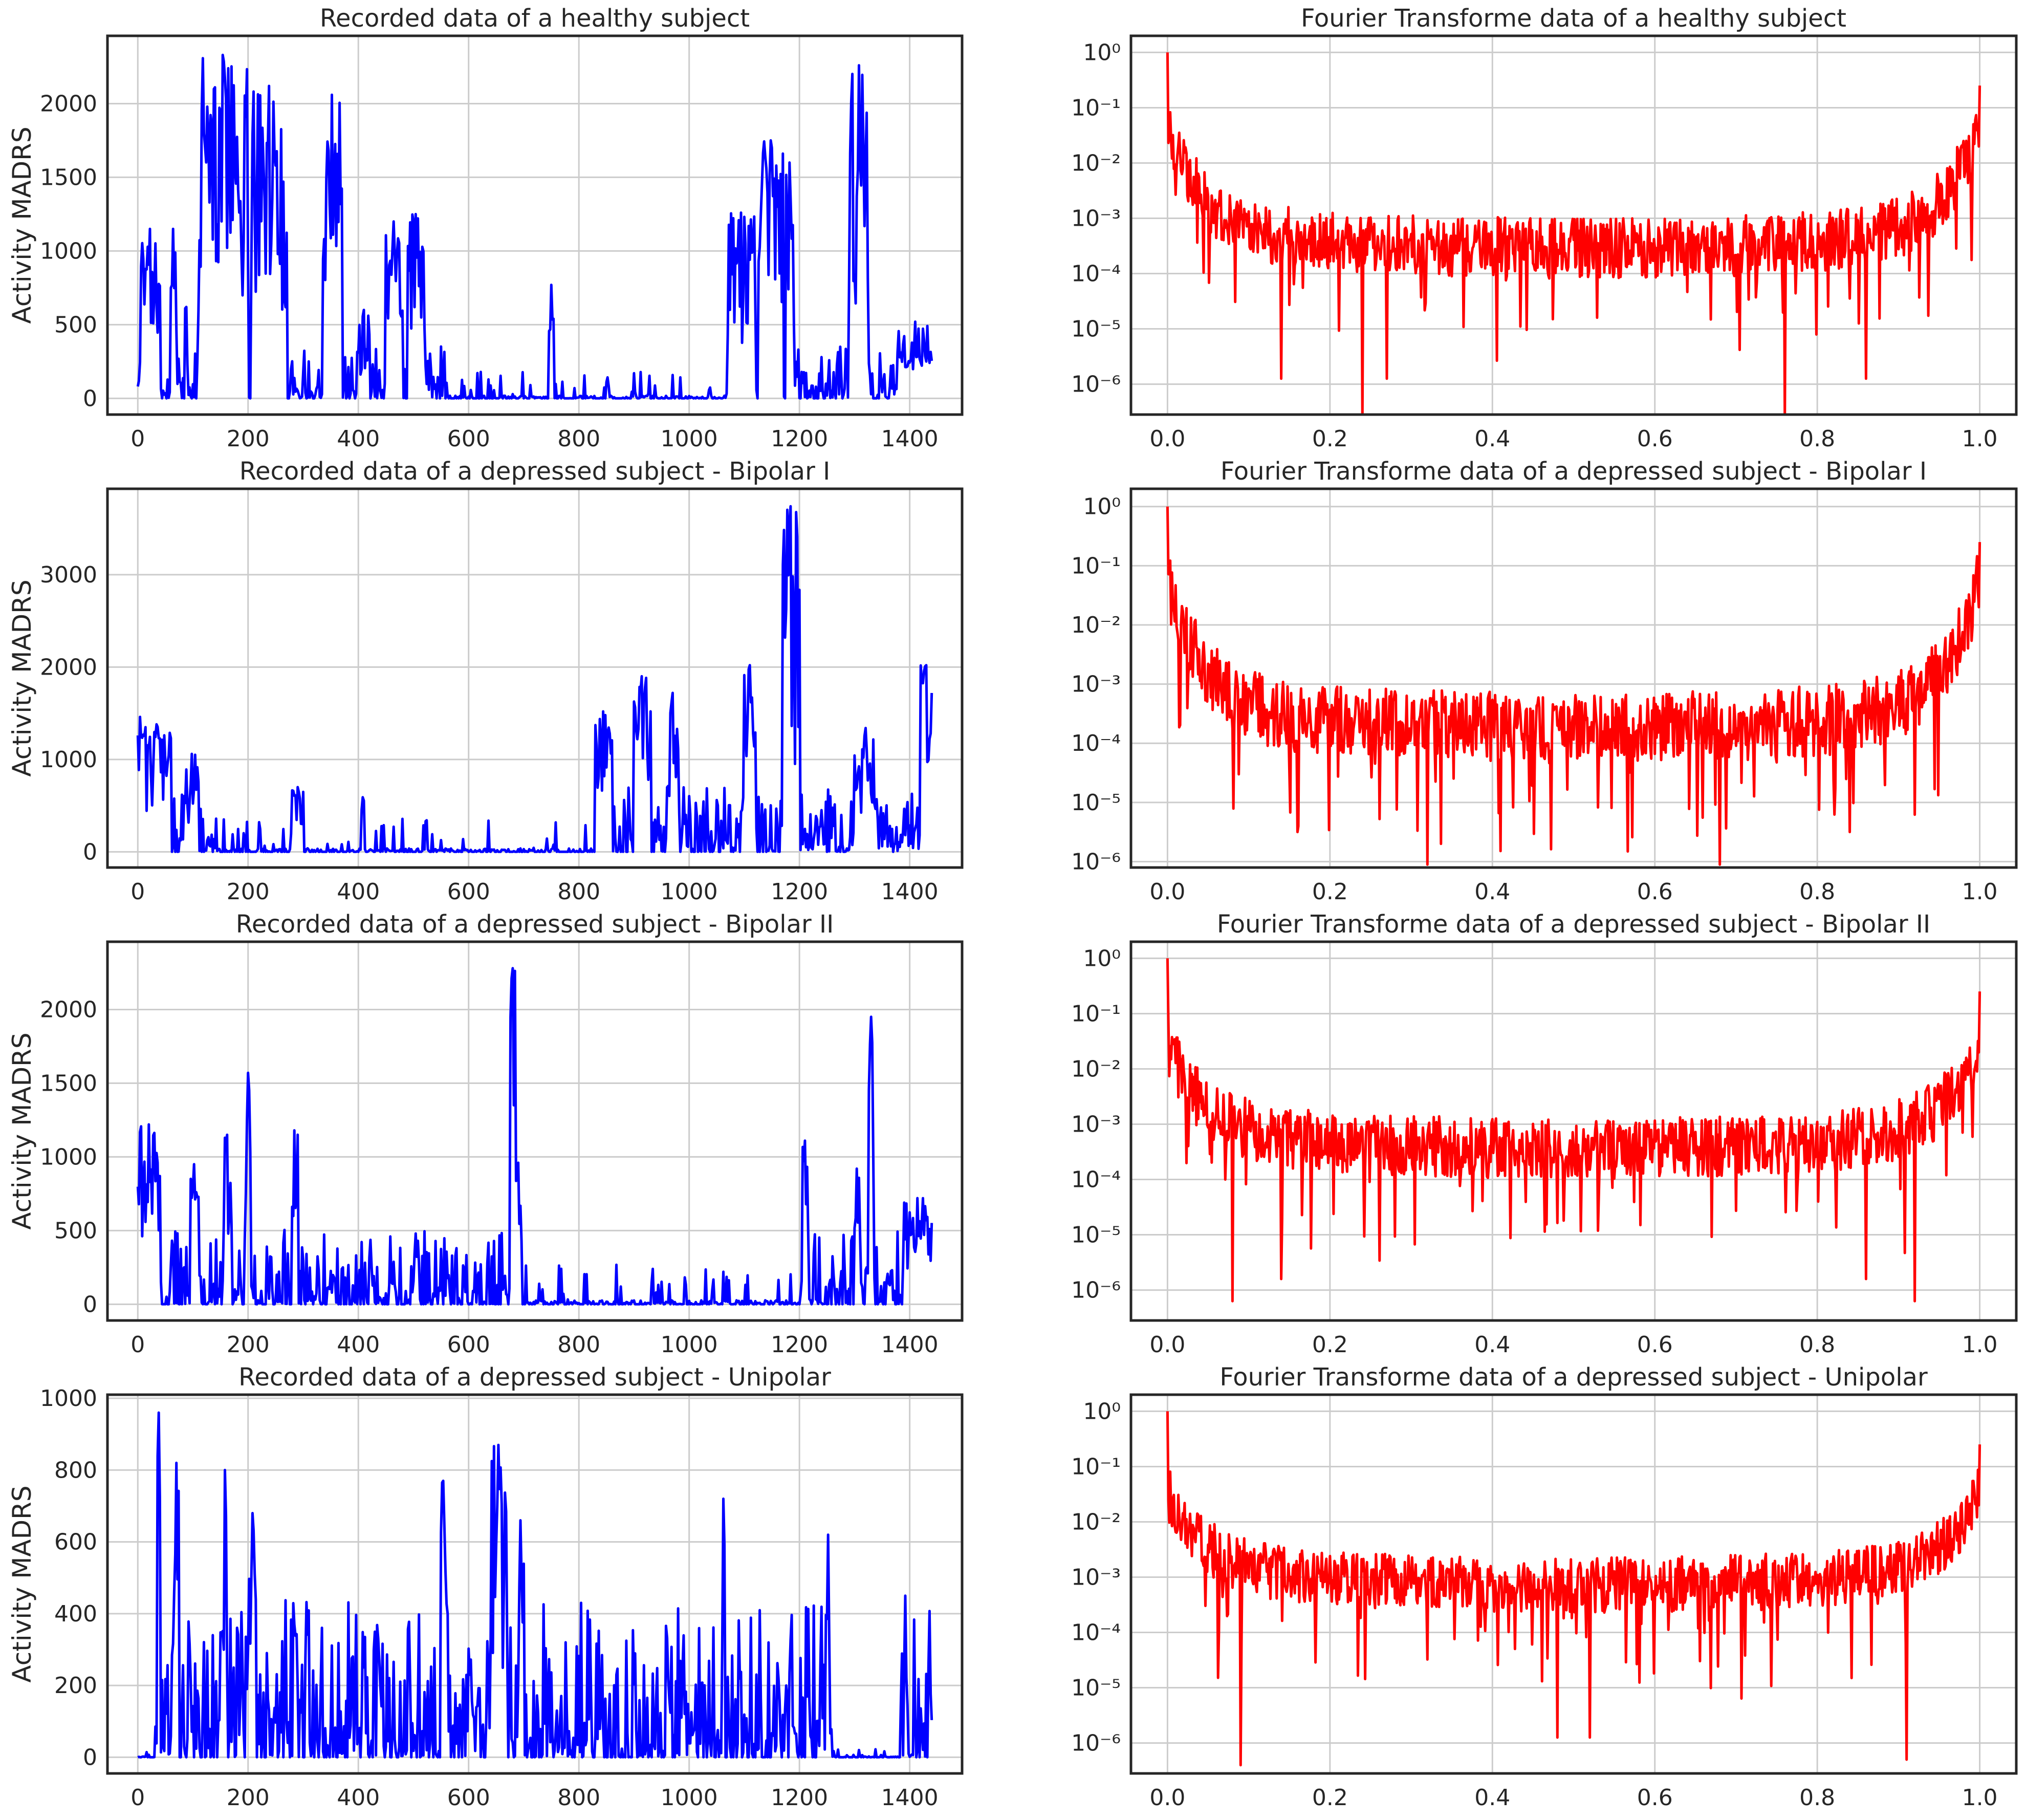 The image size is (2026, 1820). Describe the element at coordinates (75, 1542) in the screenshot. I see `y-tick-label: 600` at that location.